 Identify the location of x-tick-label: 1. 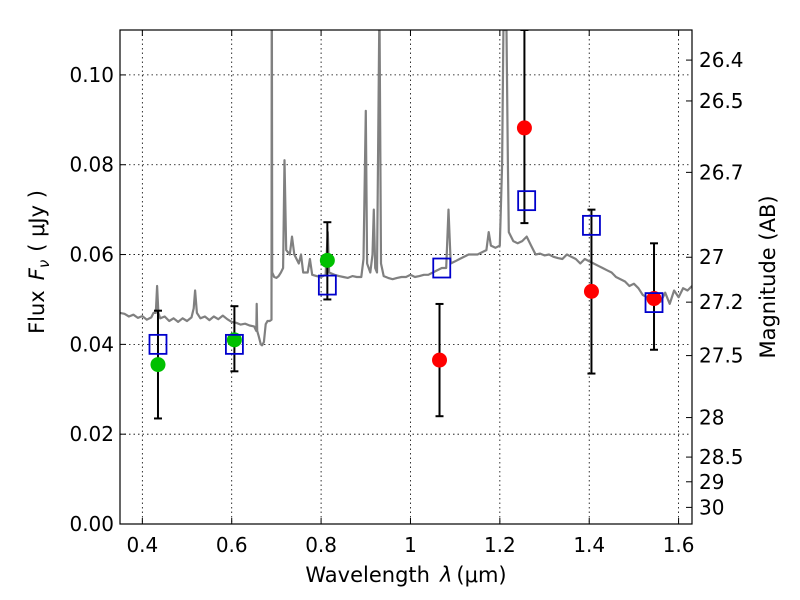
(410, 545).